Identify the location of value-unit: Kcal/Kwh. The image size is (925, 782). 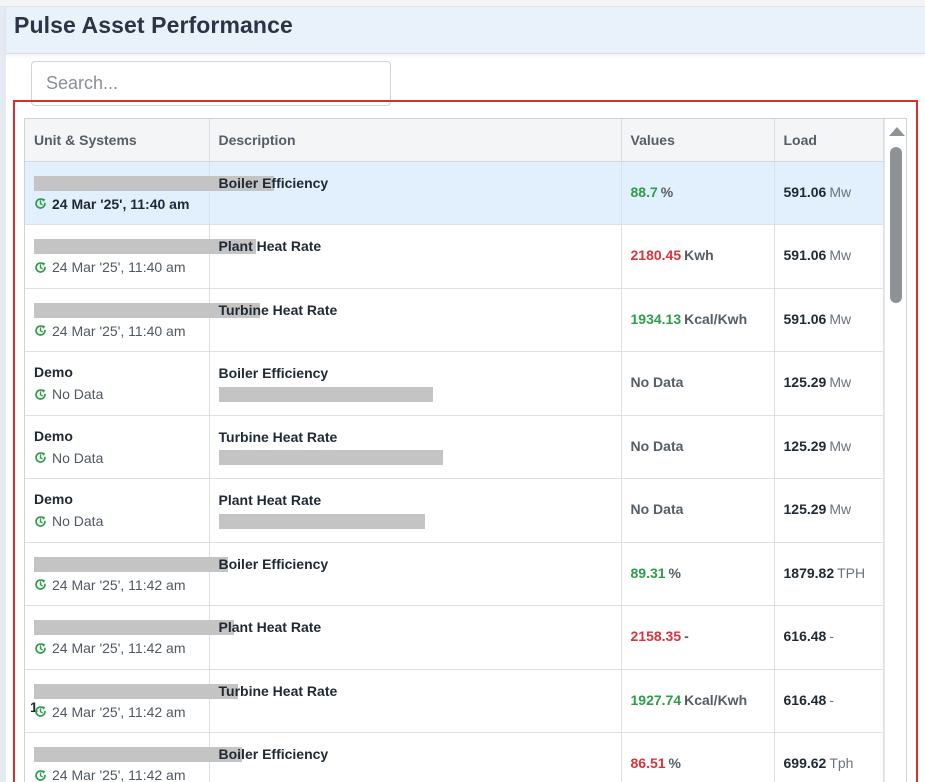
(716, 699).